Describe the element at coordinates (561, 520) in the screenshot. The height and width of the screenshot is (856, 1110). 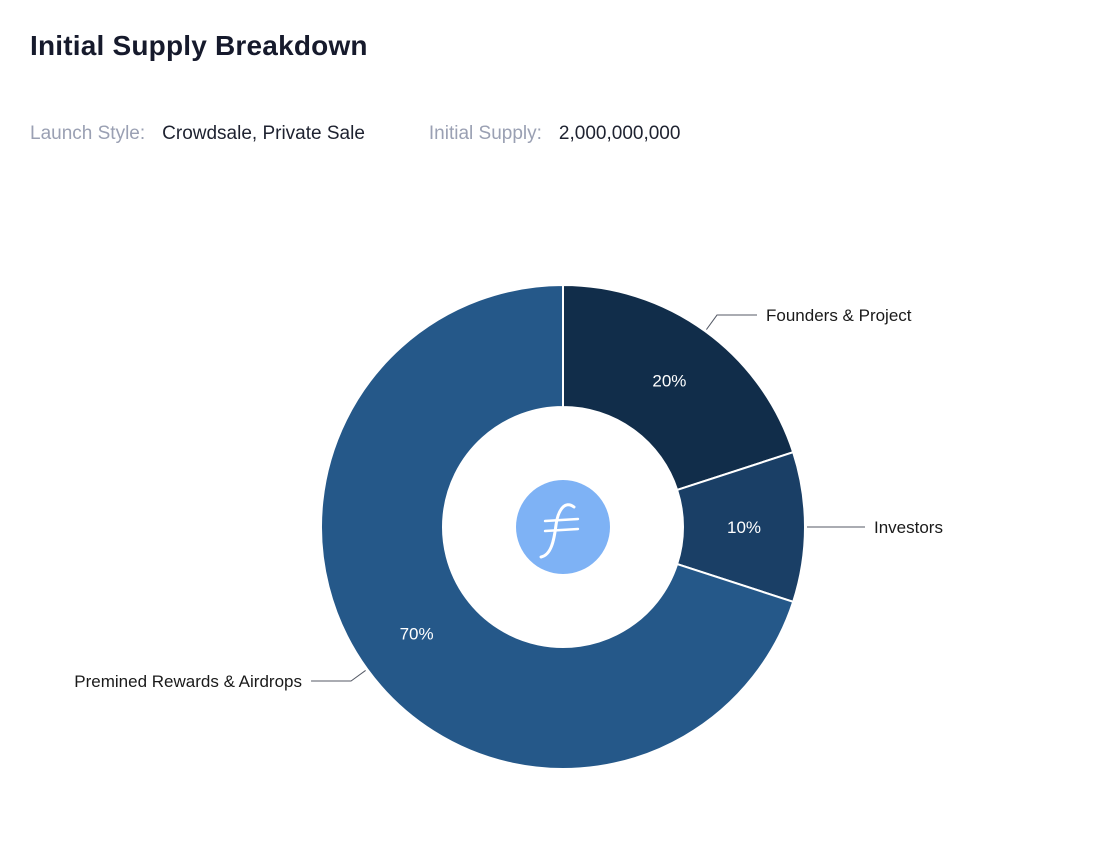
I see `logo-bar-top` at that location.